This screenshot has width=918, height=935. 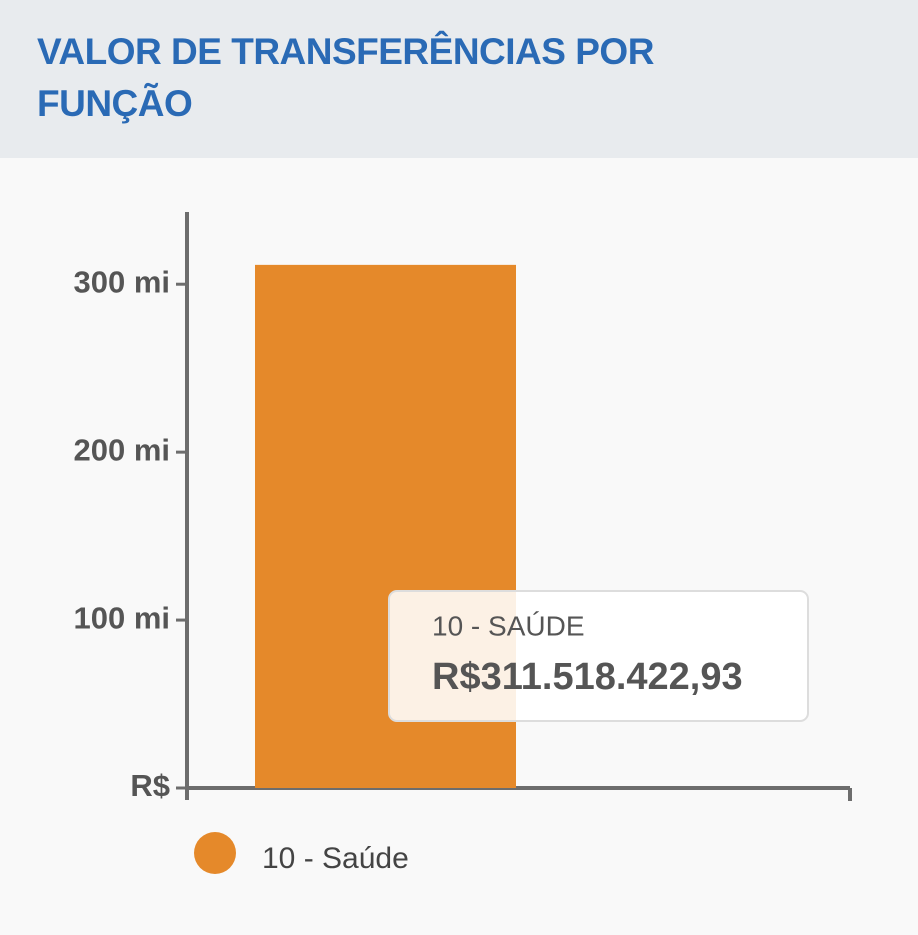 What do you see at coordinates (121, 449) in the screenshot?
I see `y-tick-label: 200 mi` at bounding box center [121, 449].